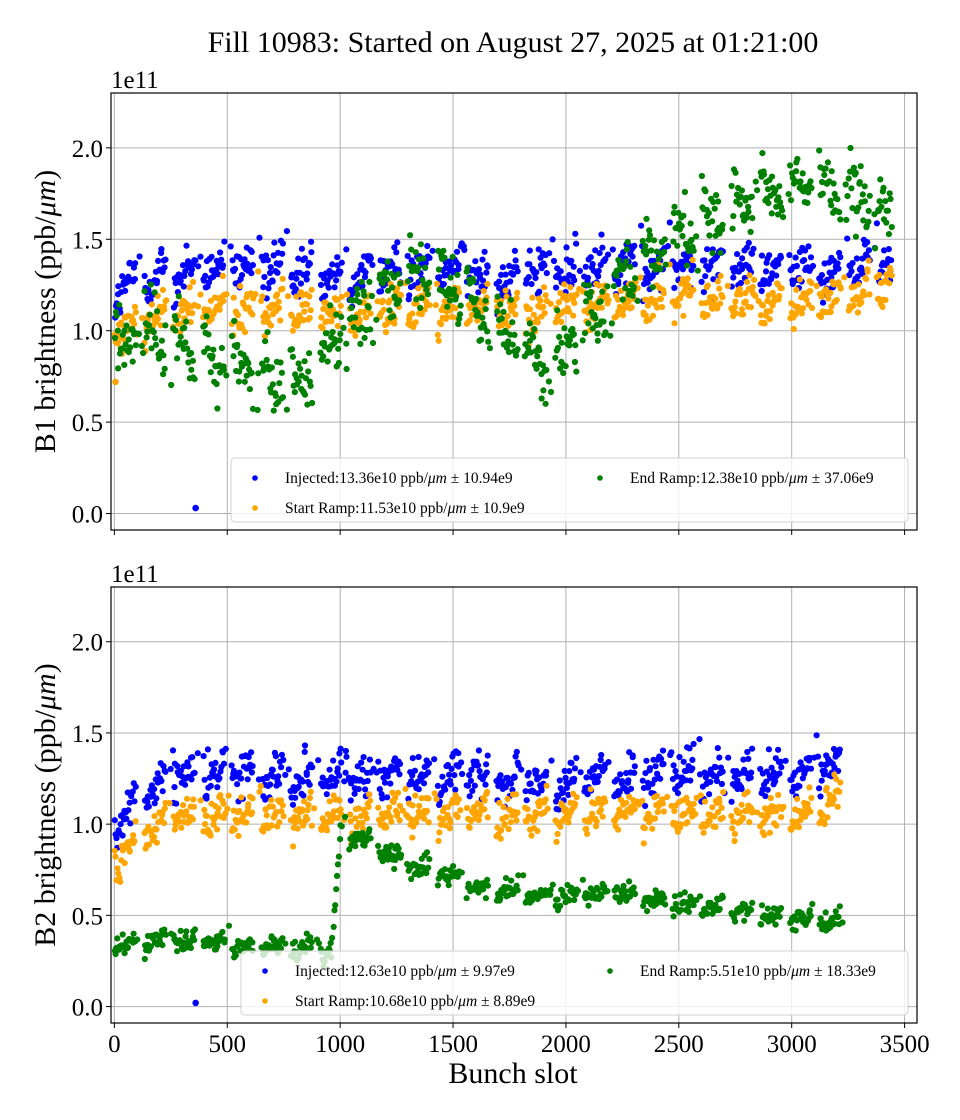 The image size is (960, 1120). I want to click on x-tick-label: 0, so click(114, 1044).